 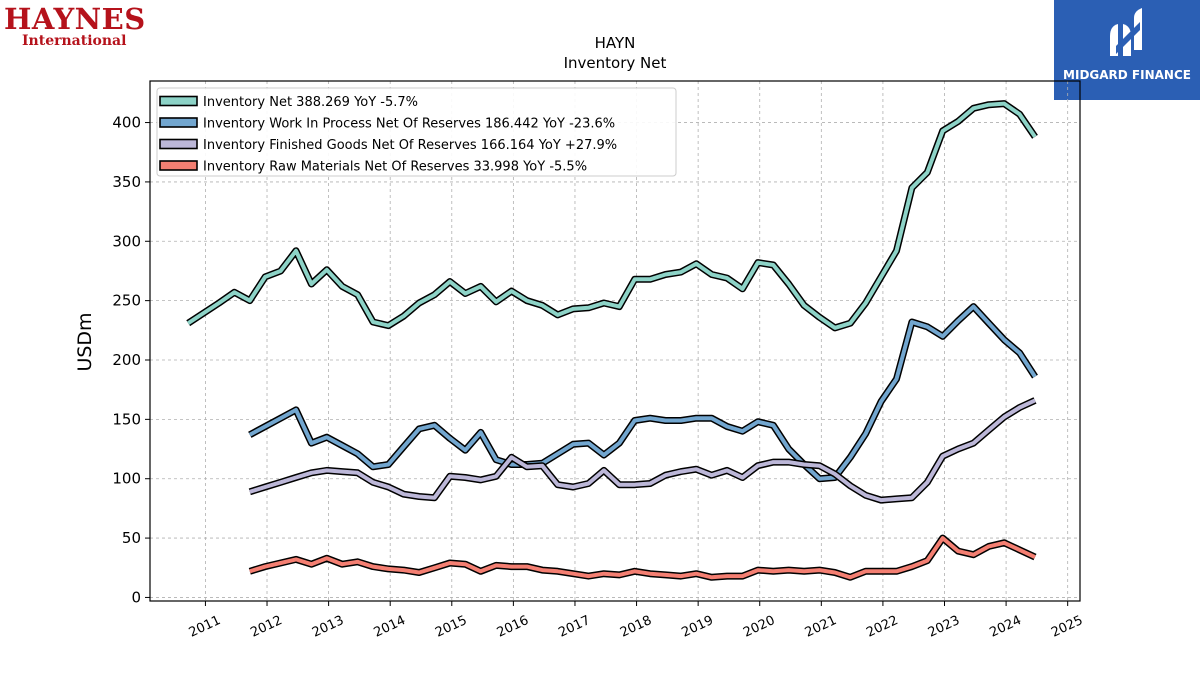 What do you see at coordinates (126, 360) in the screenshot?
I see `y-tick-label: 200` at bounding box center [126, 360].